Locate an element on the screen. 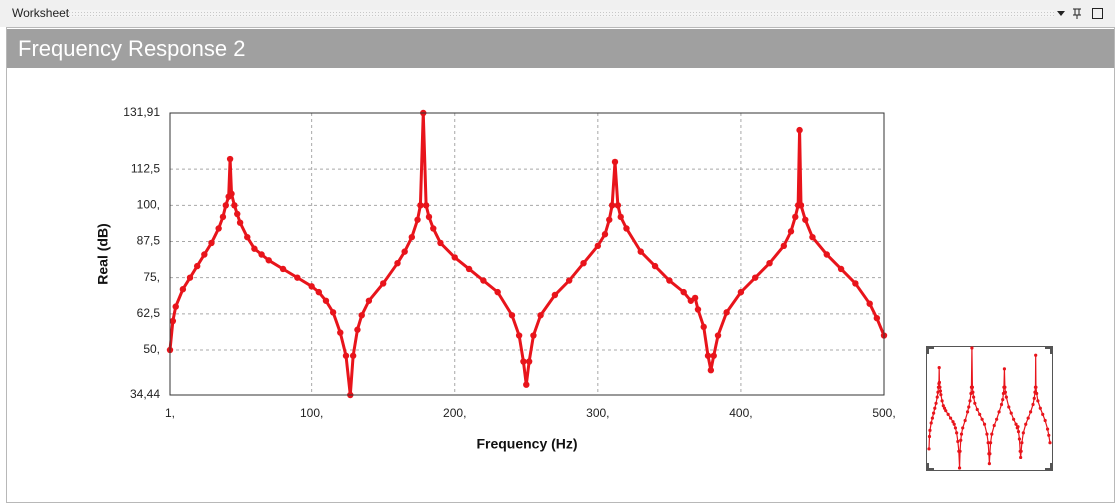 The width and height of the screenshot is (1115, 503). x-tick-label: 200, is located at coordinates (454, 413).